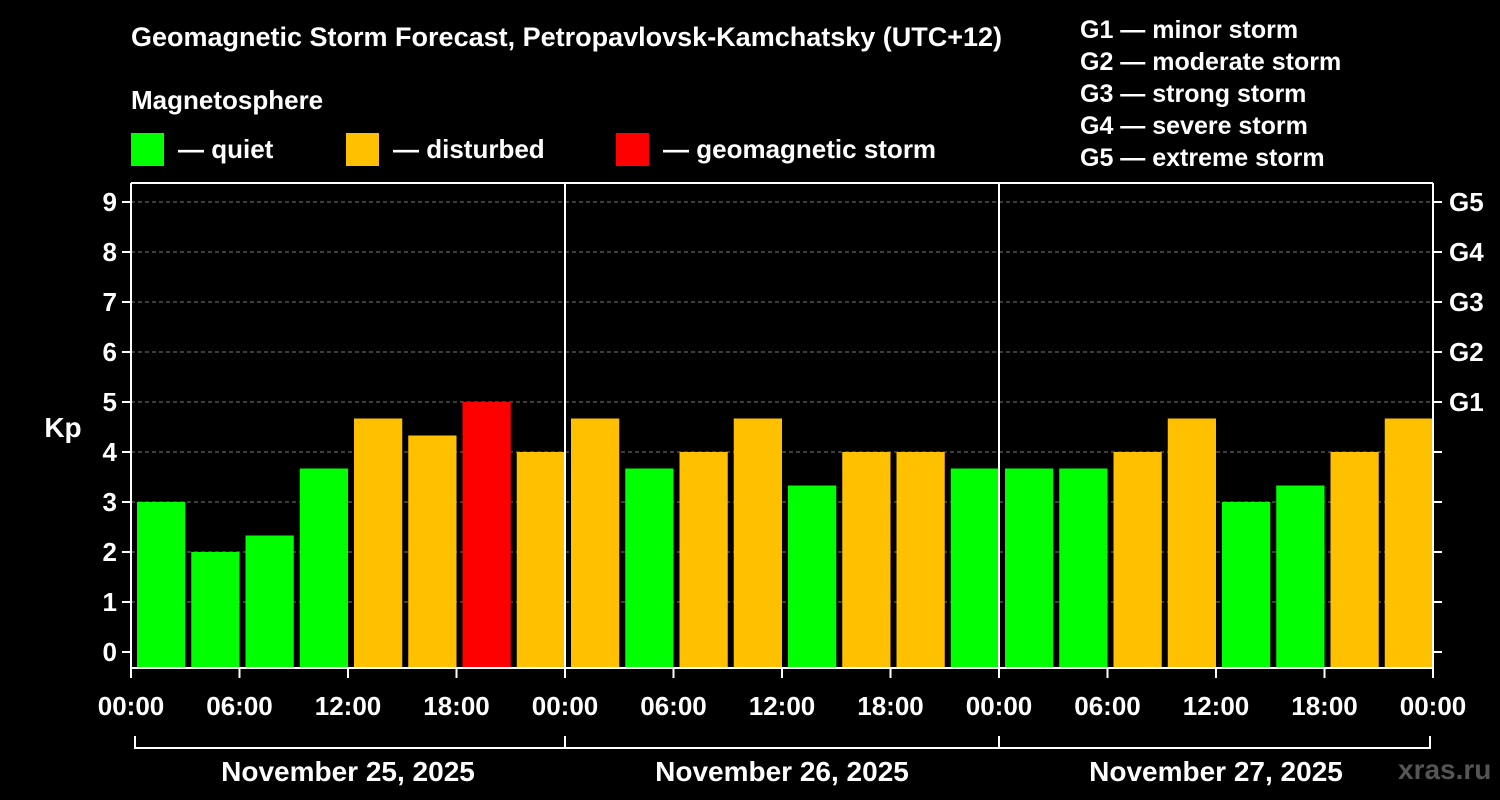 The height and width of the screenshot is (800, 1500). I want to click on storm-scale-g2: G2 — moderate storm, so click(1211, 62).